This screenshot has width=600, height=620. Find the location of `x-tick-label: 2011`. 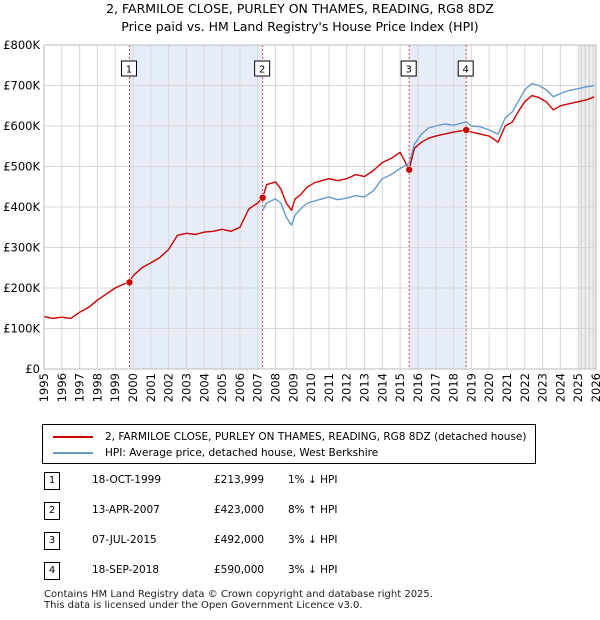

x-tick-label: 2011 is located at coordinates (329, 387).